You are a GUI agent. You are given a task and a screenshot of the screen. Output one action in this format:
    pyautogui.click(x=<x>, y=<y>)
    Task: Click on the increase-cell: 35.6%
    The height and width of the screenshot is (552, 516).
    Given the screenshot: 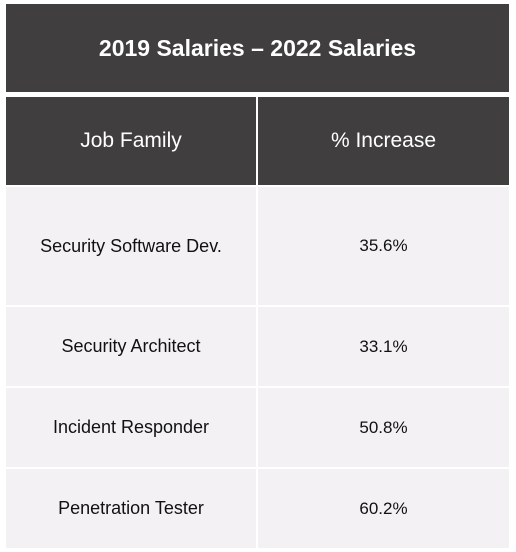 What is the action you would take?
    pyautogui.click(x=382, y=245)
    